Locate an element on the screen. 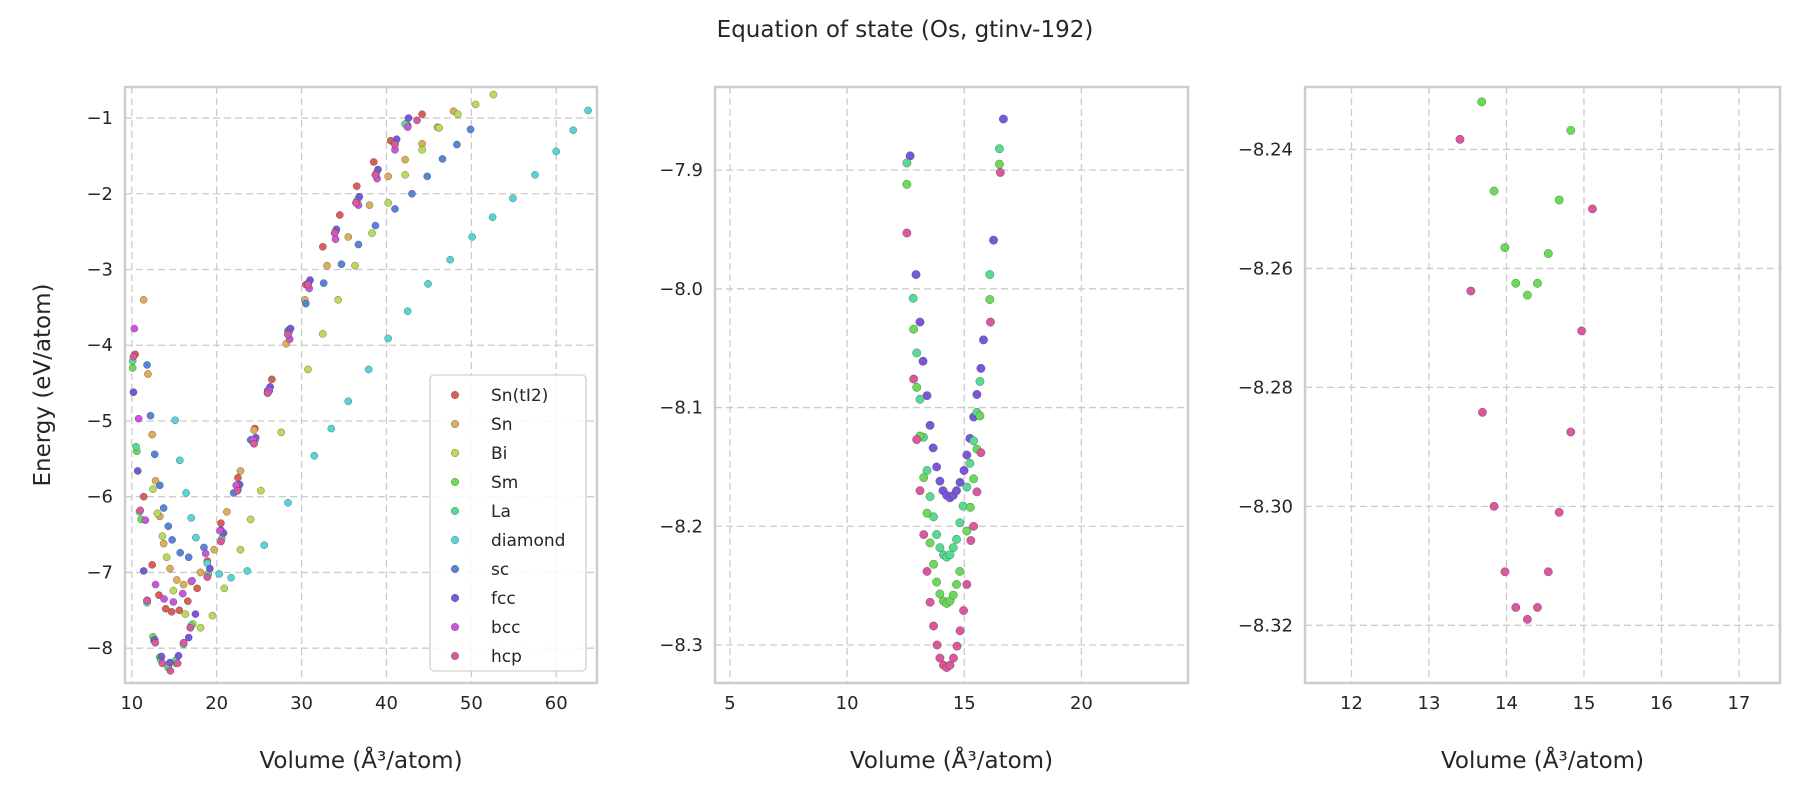 This screenshot has width=1800, height=800. x-tick-label: 5 is located at coordinates (729, 703).